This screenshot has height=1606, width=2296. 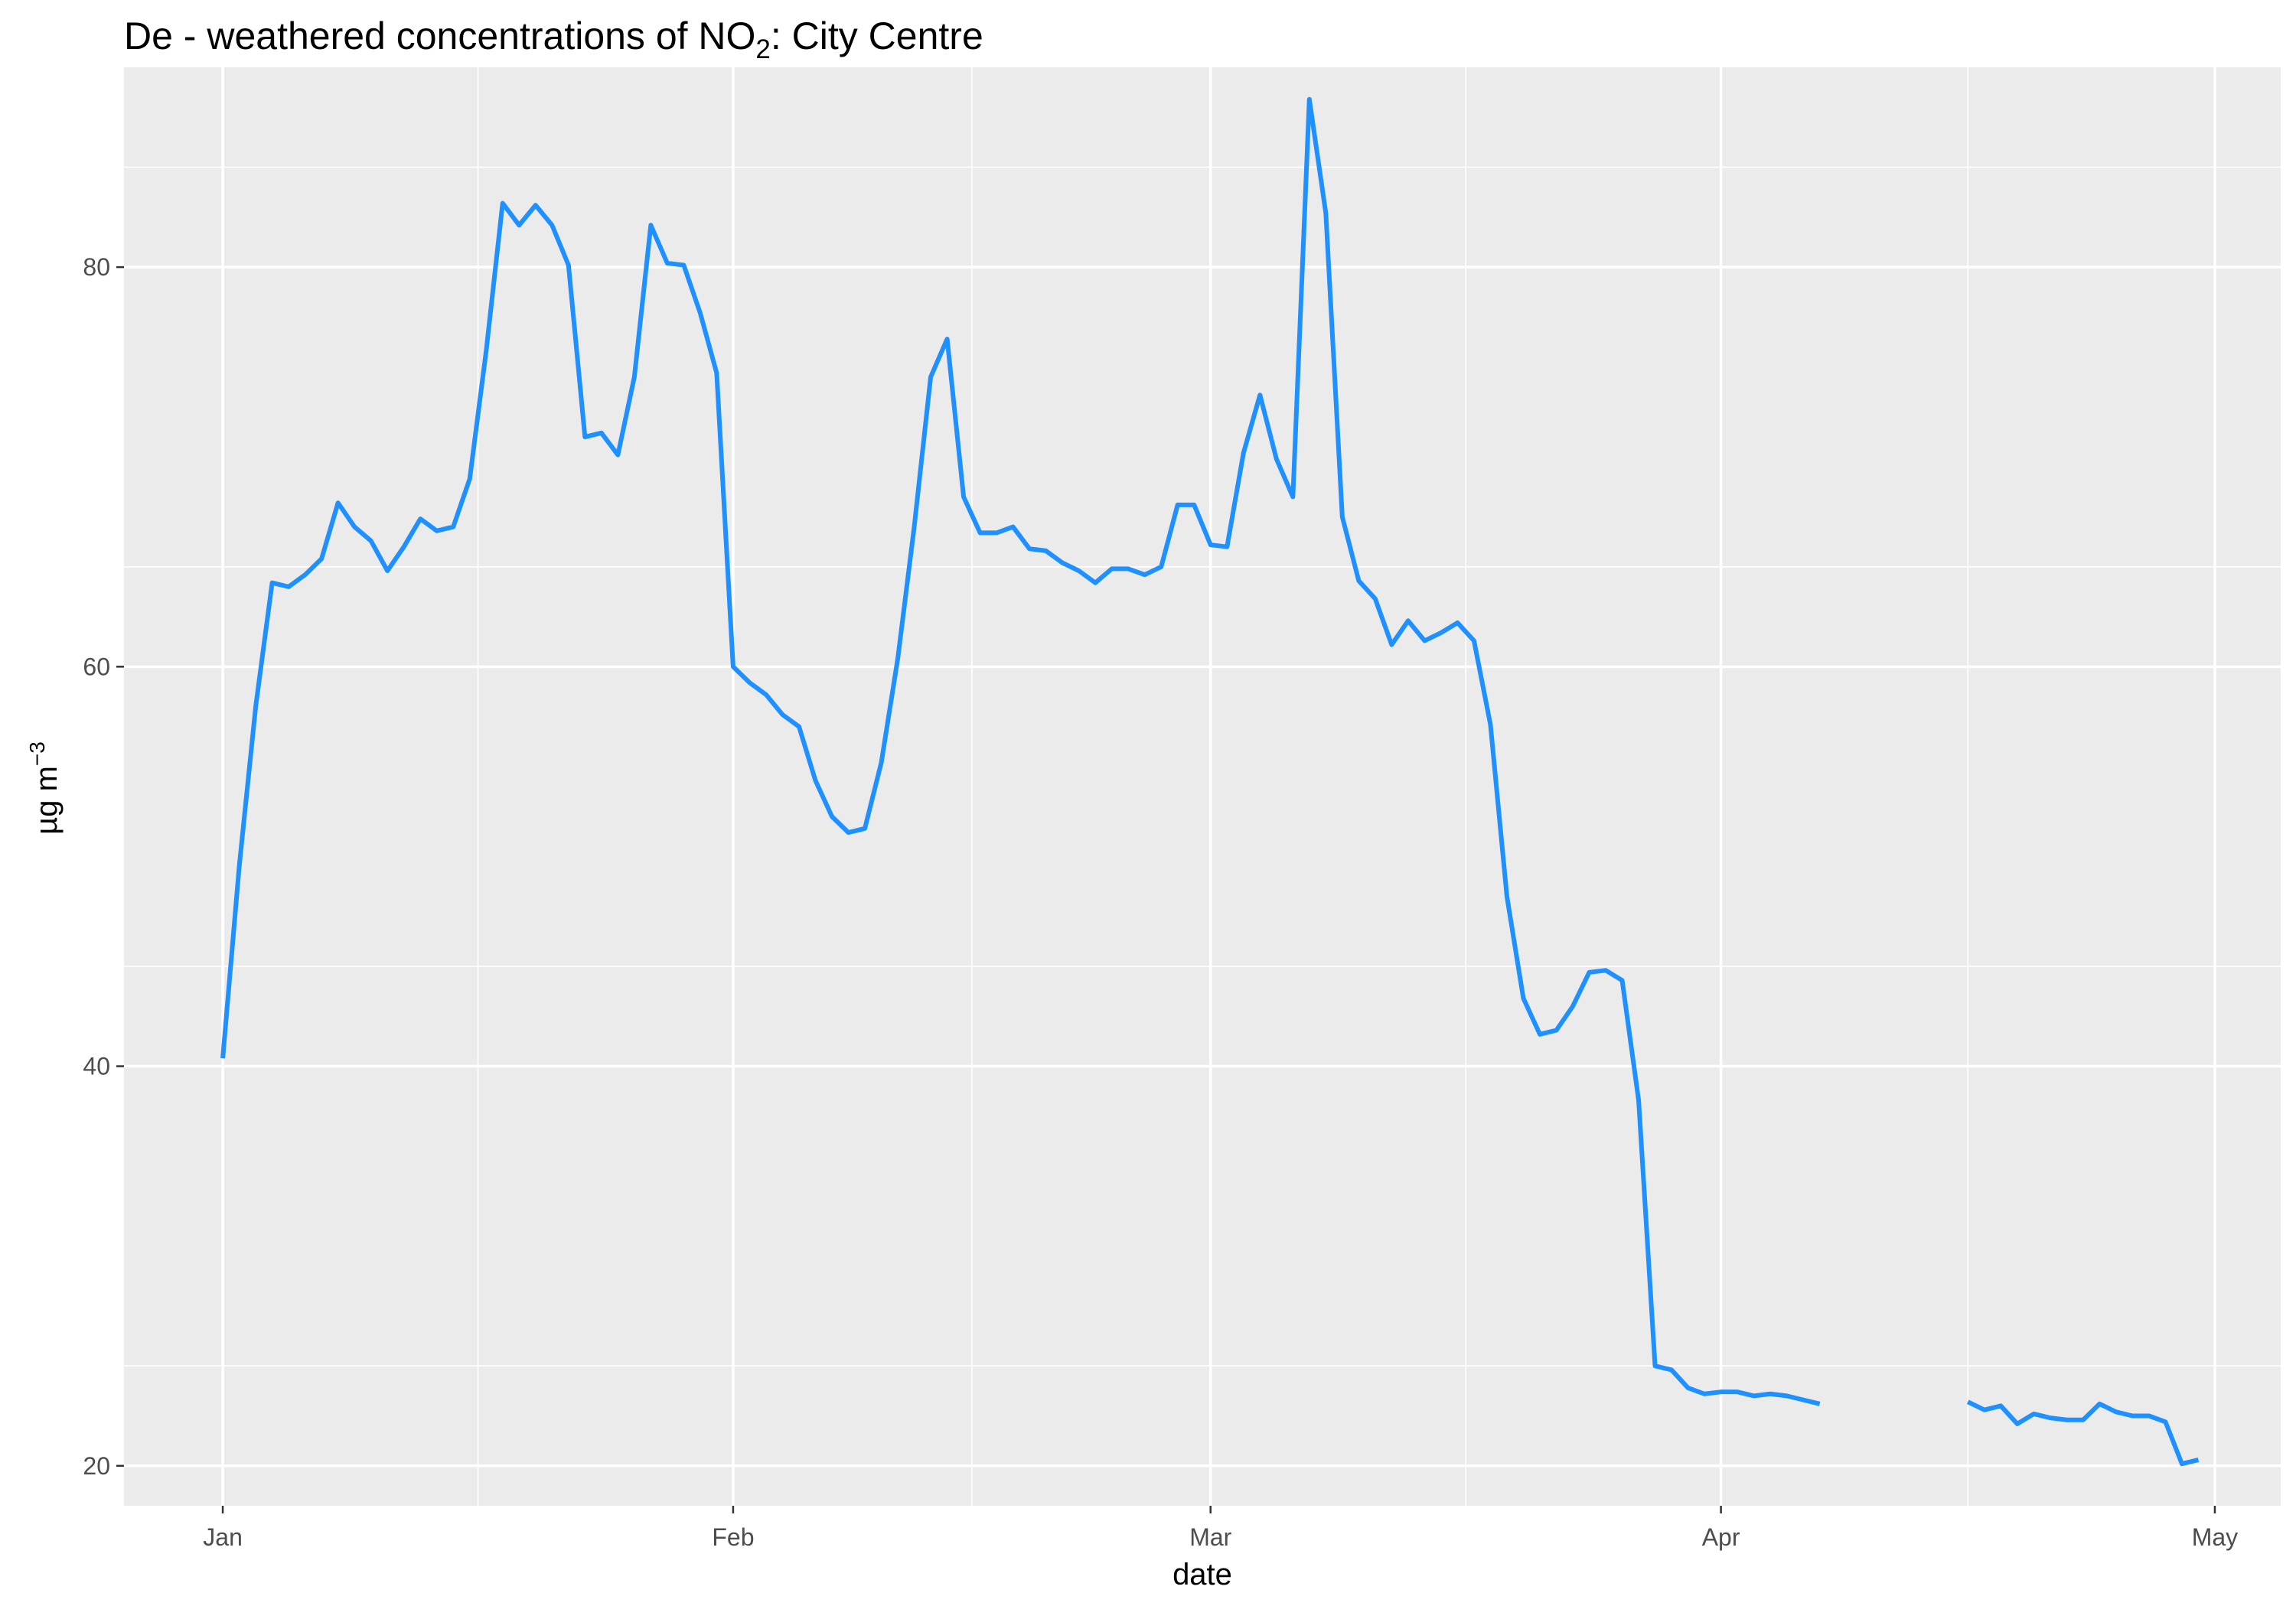 What do you see at coordinates (1210, 1537) in the screenshot?
I see `x-tick-label: Mar` at bounding box center [1210, 1537].